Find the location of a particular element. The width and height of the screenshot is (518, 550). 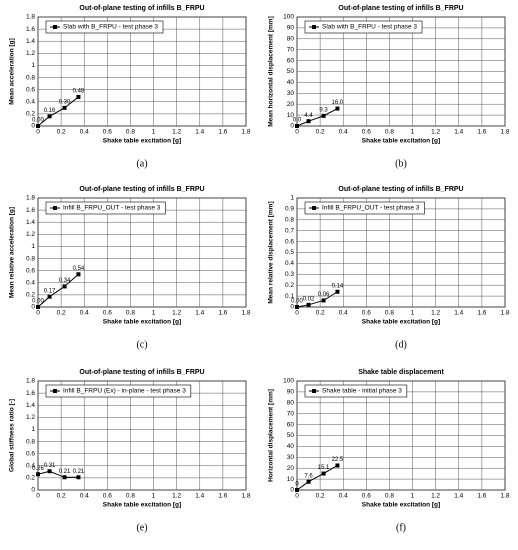

y-tick-label: 0.9 is located at coordinates (289, 209).